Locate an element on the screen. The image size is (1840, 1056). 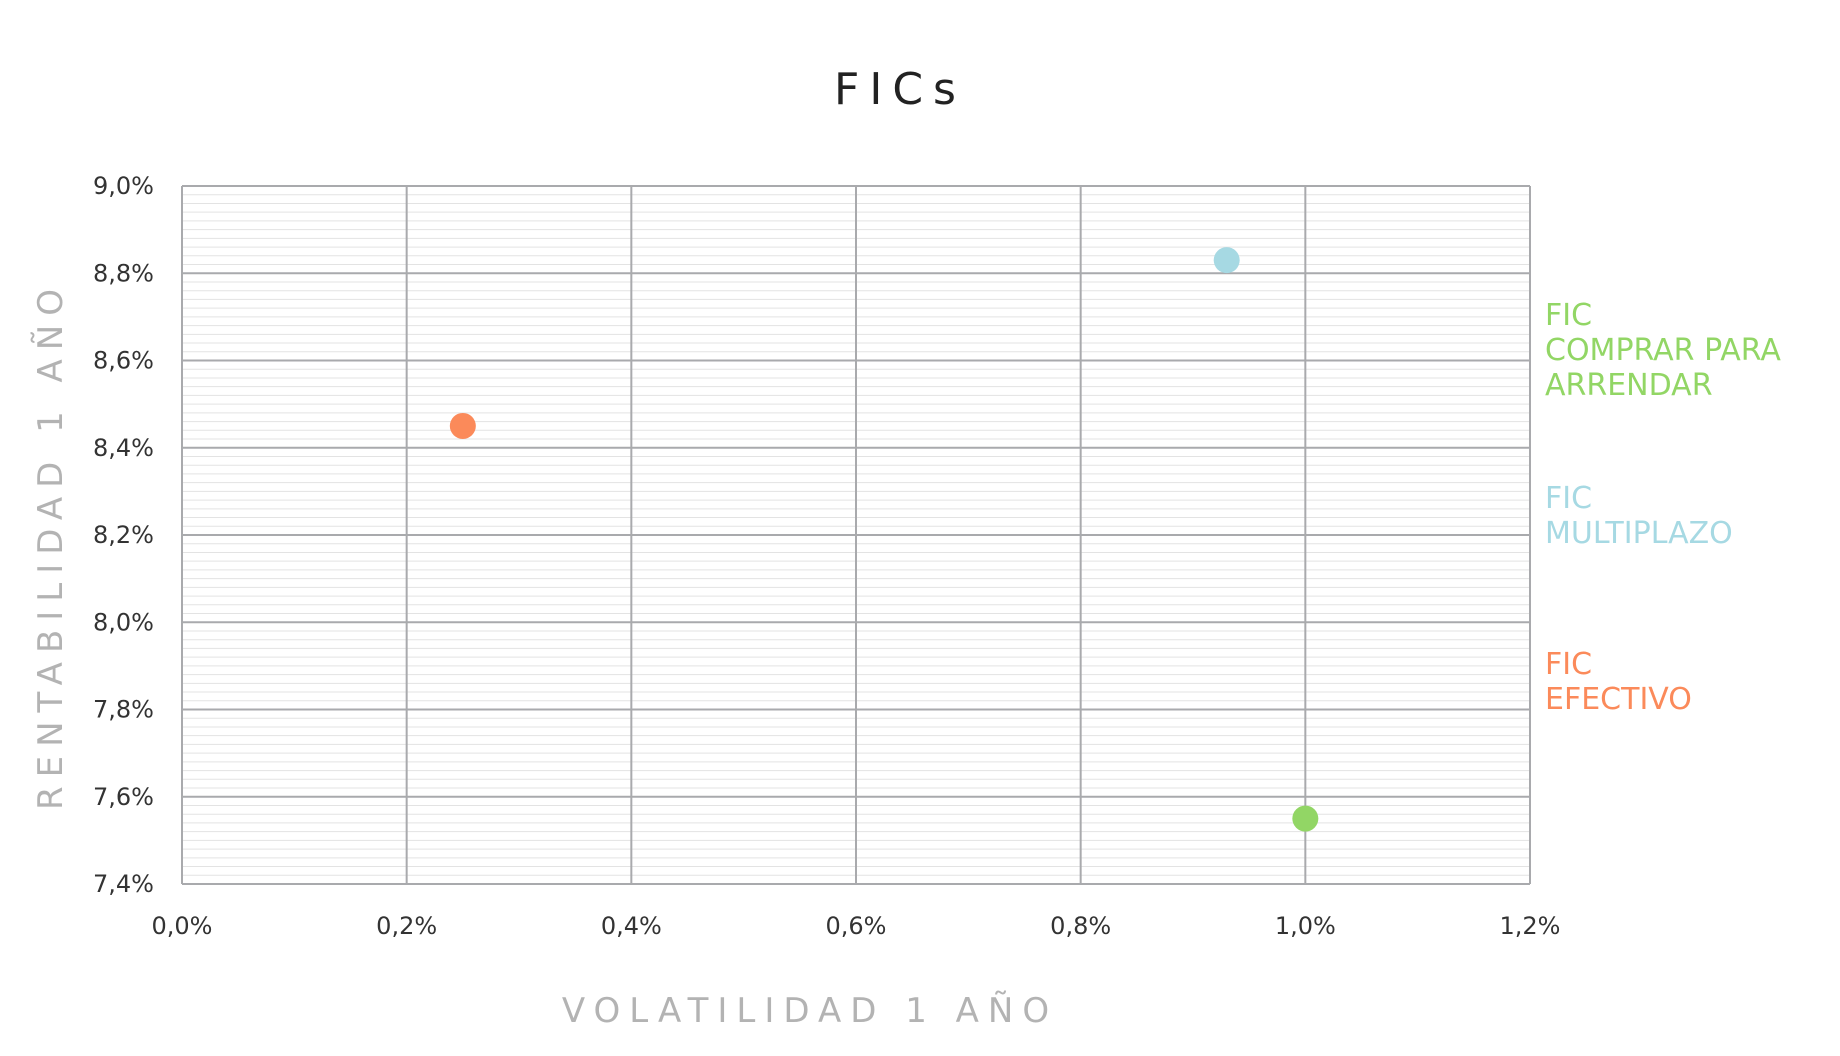
y-tick-label: 8,6% is located at coordinates (123, 361).